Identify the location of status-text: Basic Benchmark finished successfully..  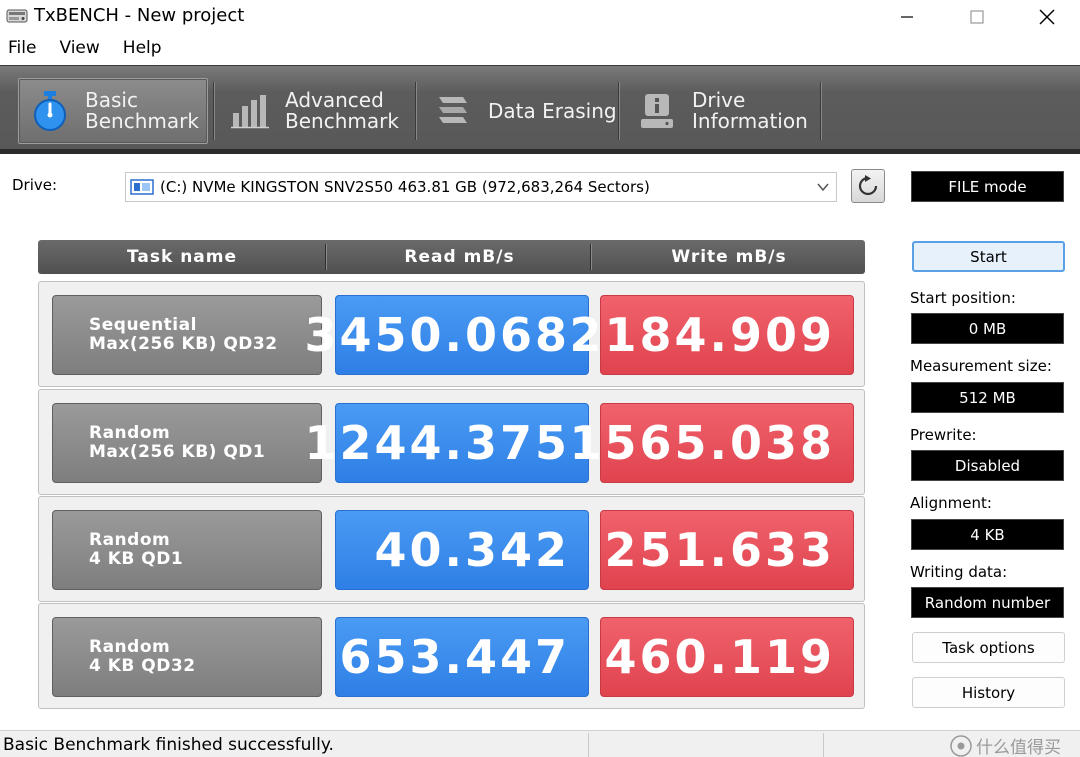
(168, 745).